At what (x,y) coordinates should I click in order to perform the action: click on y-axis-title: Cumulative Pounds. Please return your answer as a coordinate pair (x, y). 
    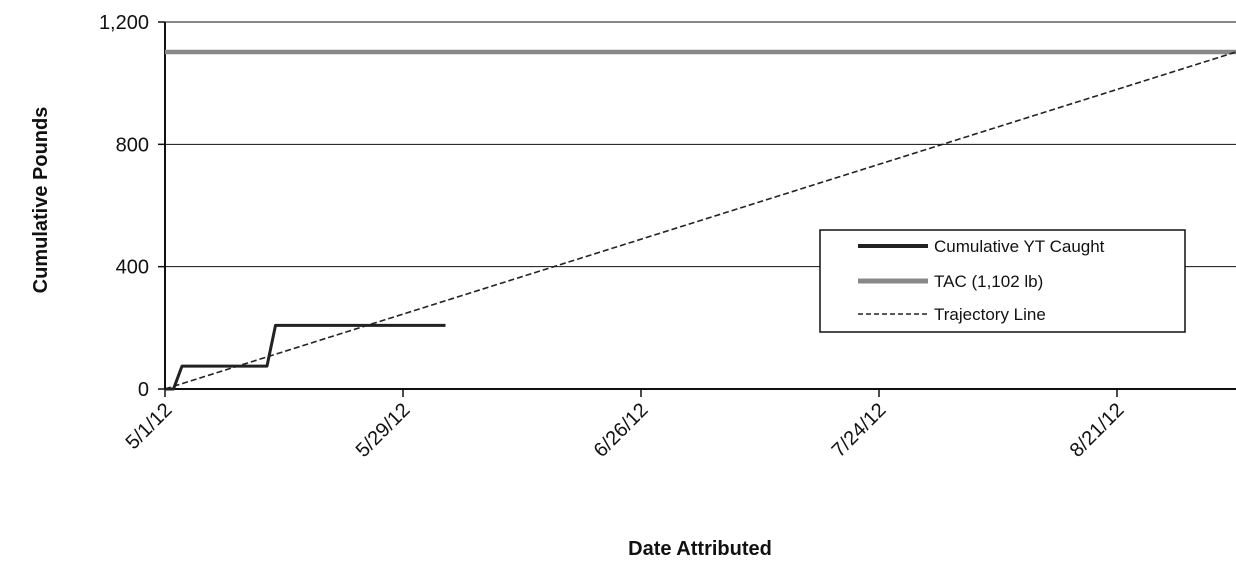
    Looking at the image, I should click on (41, 200).